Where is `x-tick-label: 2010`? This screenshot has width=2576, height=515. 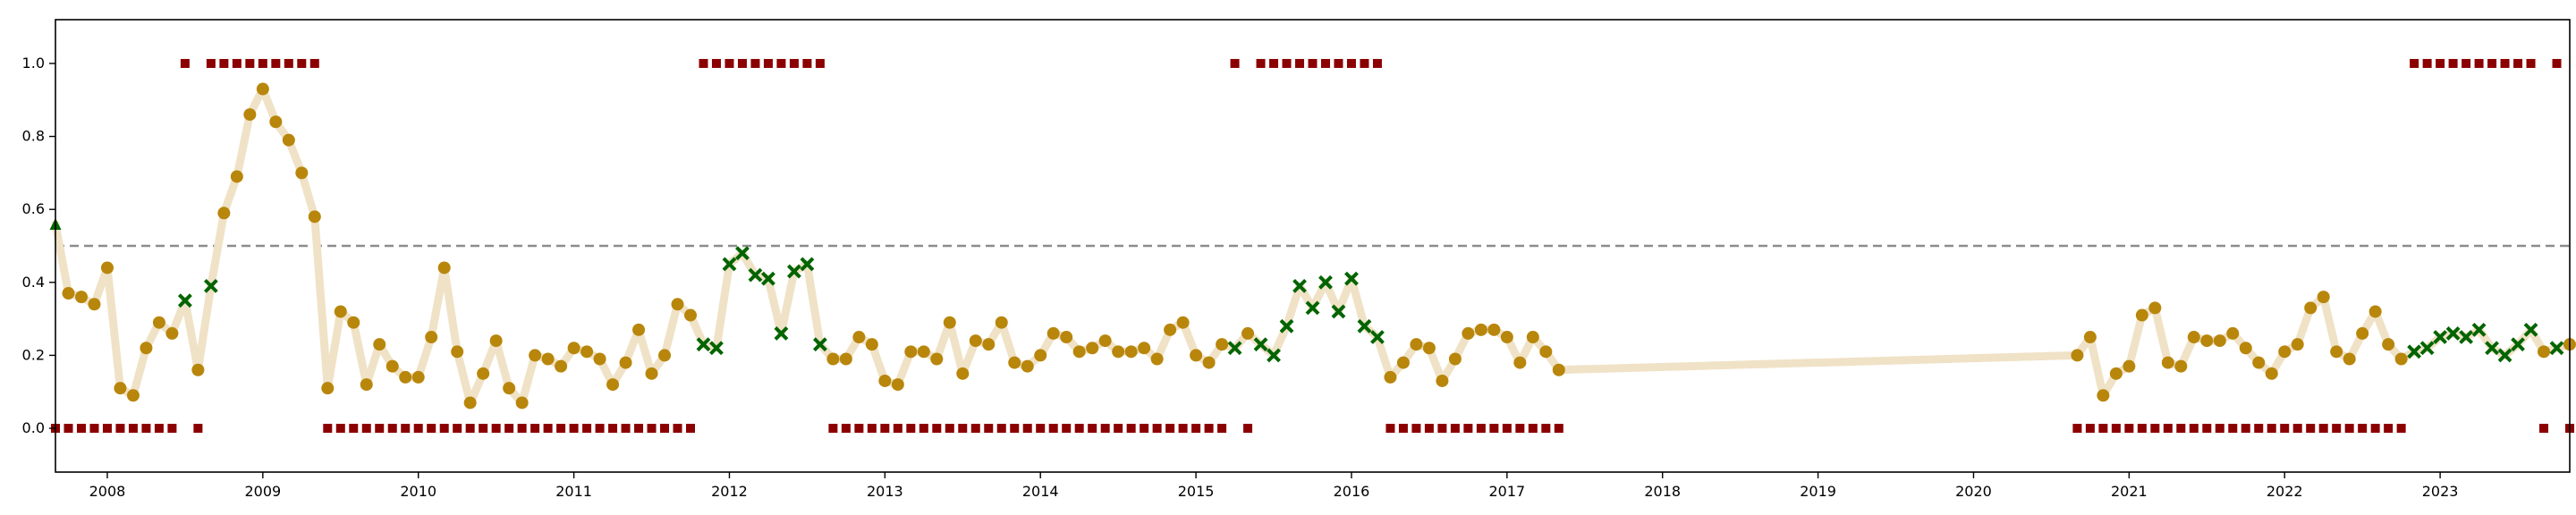
x-tick-label: 2010 is located at coordinates (418, 491).